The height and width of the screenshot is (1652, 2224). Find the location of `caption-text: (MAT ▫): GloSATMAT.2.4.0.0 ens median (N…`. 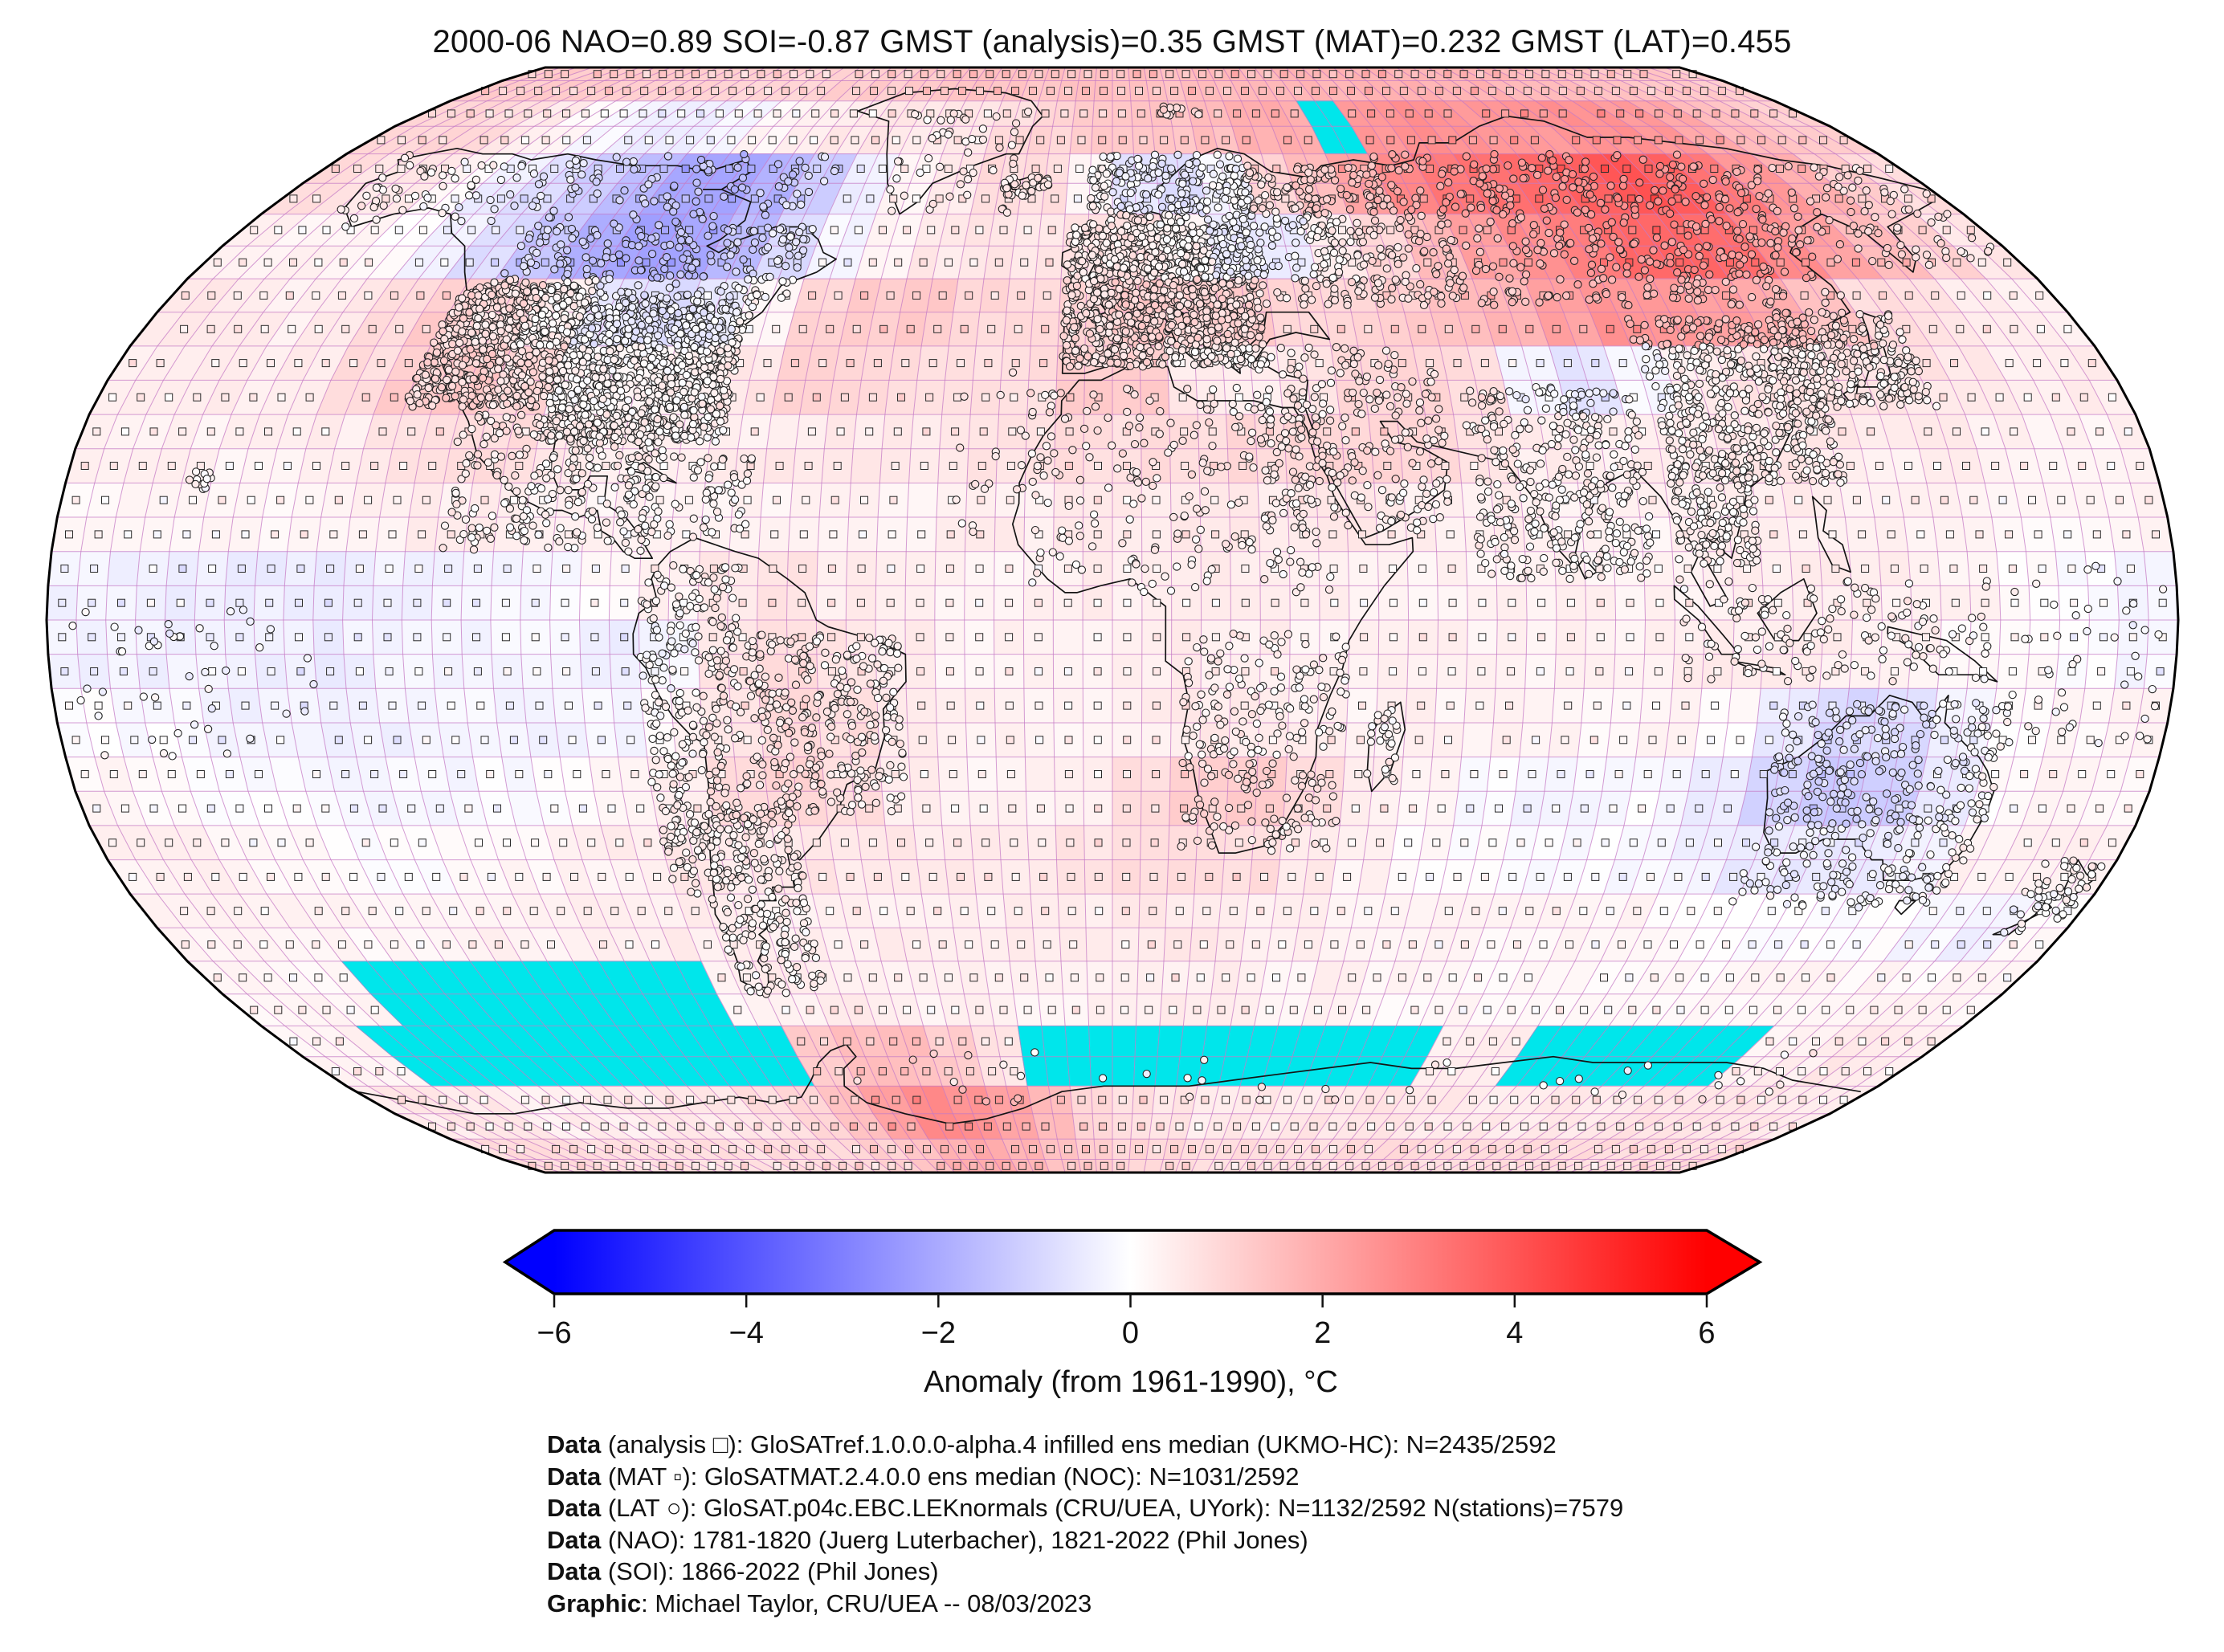

caption-text: (MAT ▫): GloSATMAT.2.4.0.0 ens median (N… is located at coordinates (951, 1476).